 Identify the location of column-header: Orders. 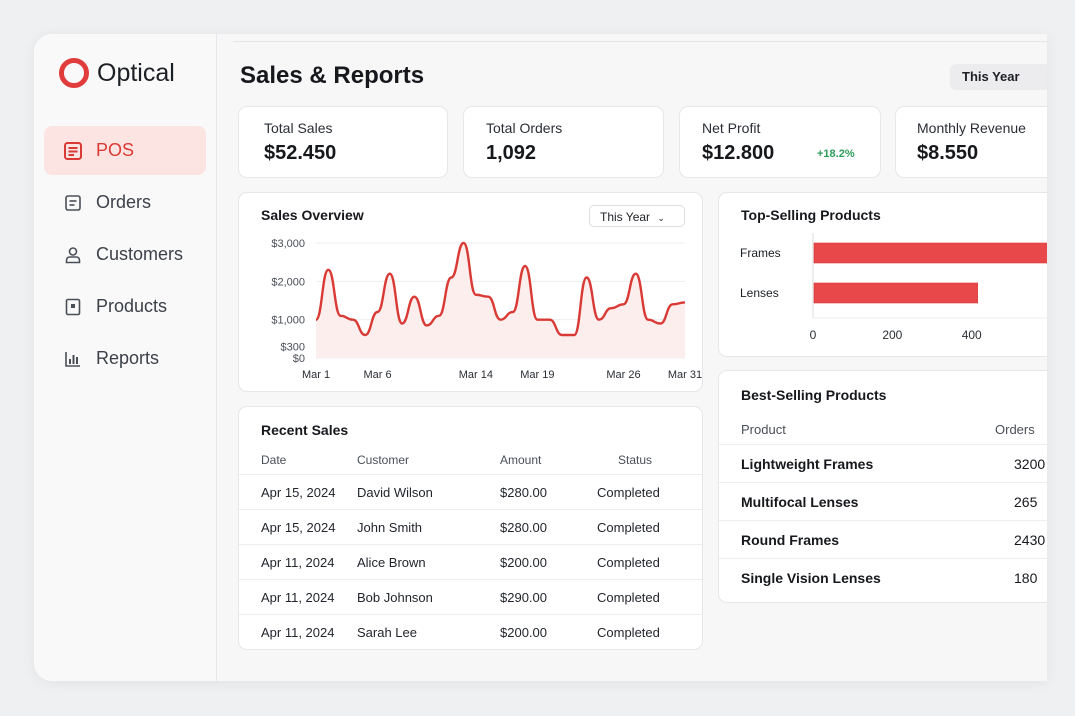
(1015, 429).